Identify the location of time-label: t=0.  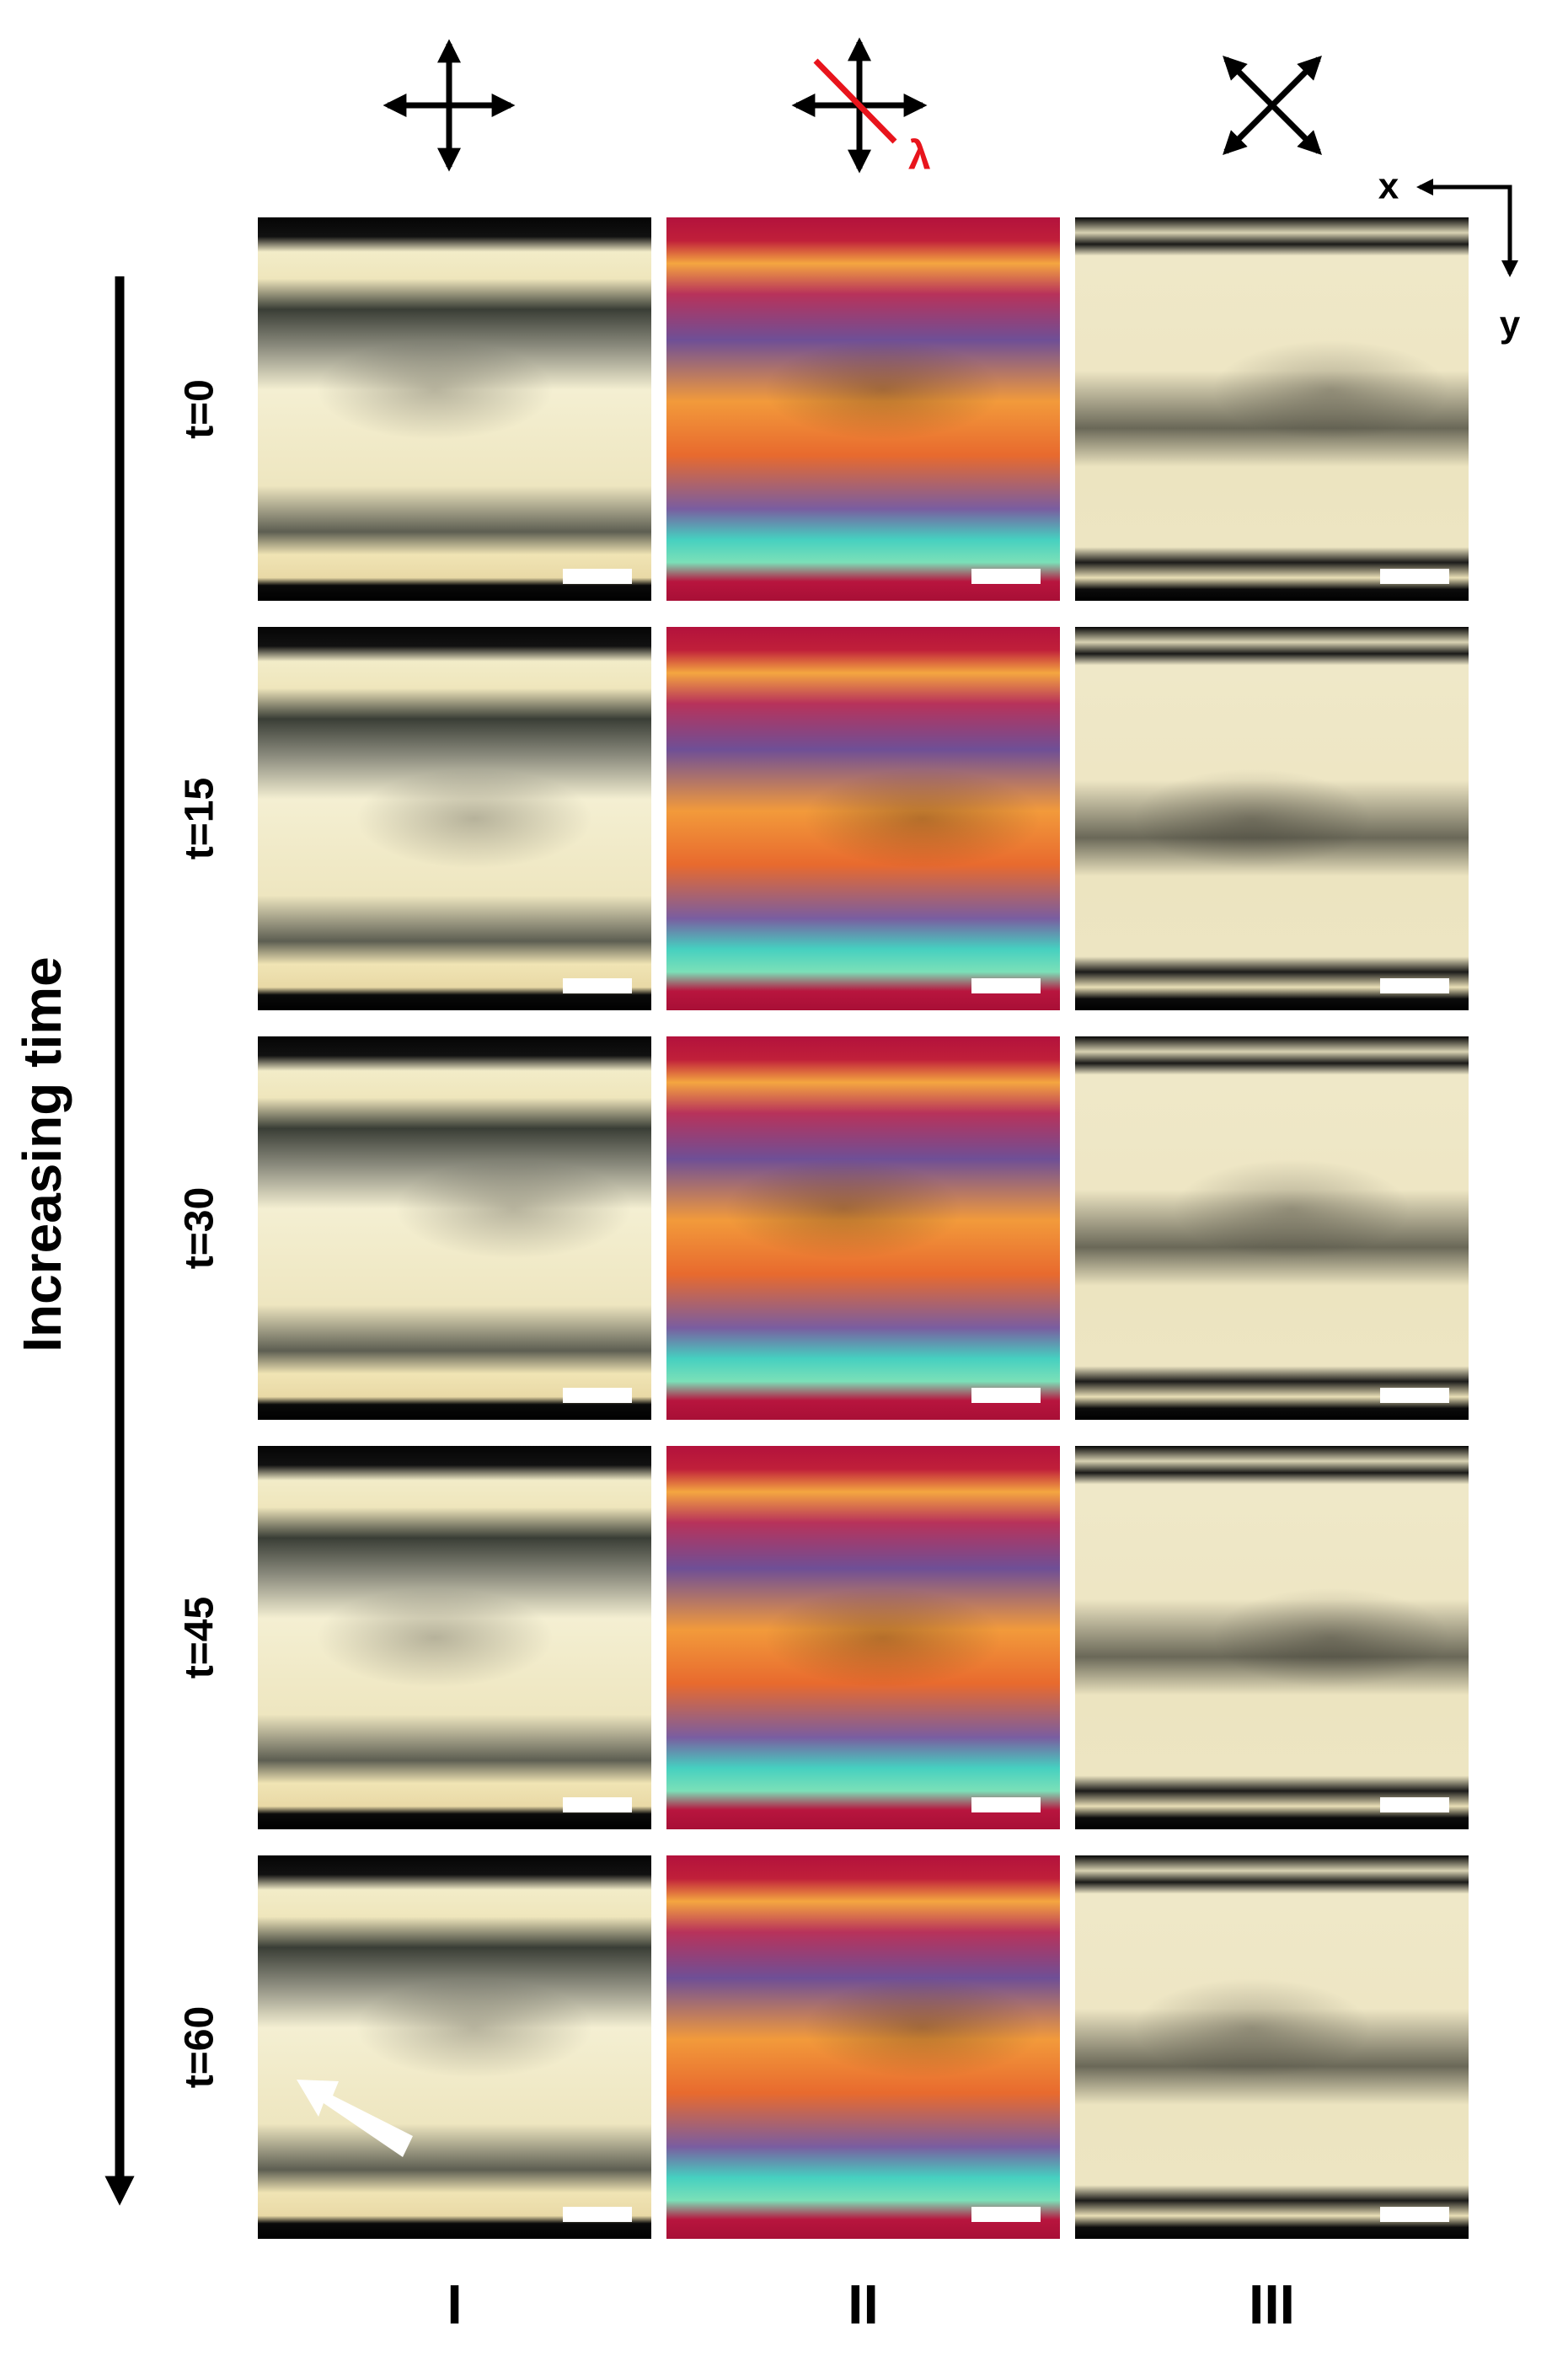
(200, 409).